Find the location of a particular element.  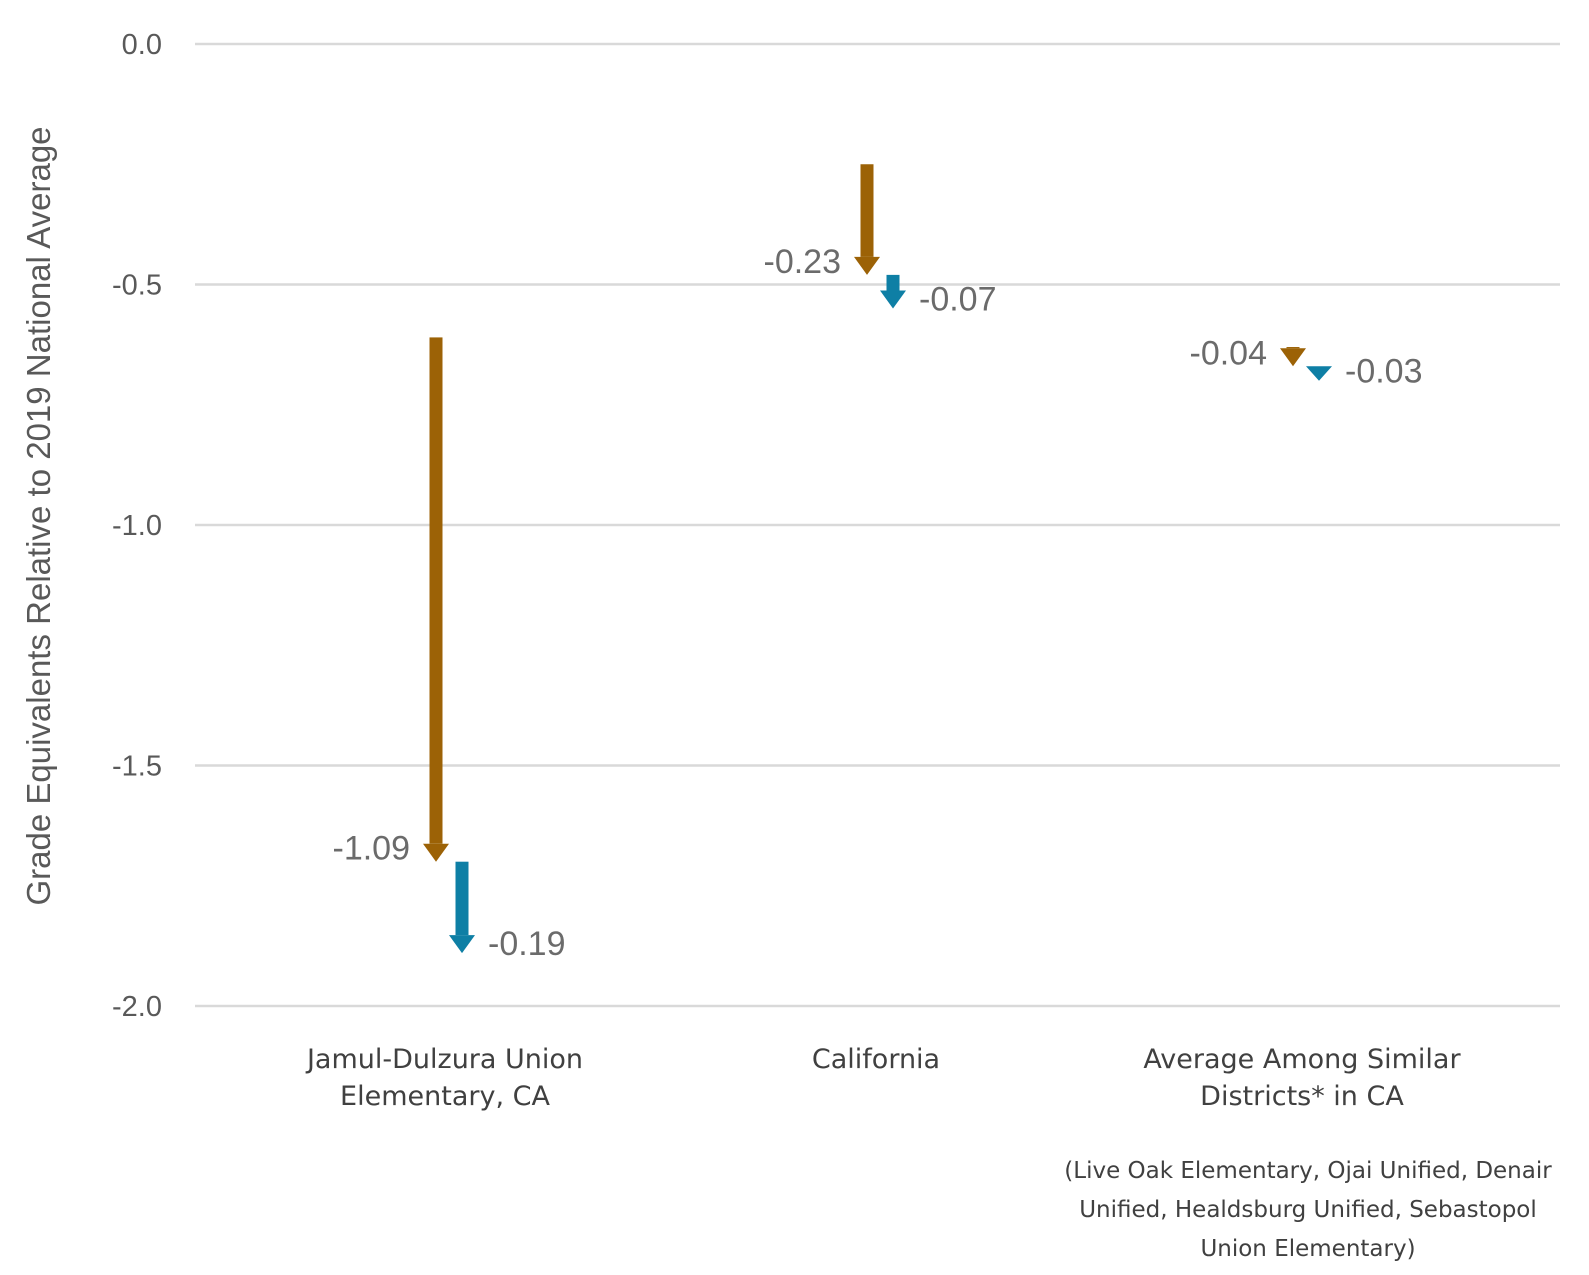

arrow-first-change: -1.09 is located at coordinates (391, 602).